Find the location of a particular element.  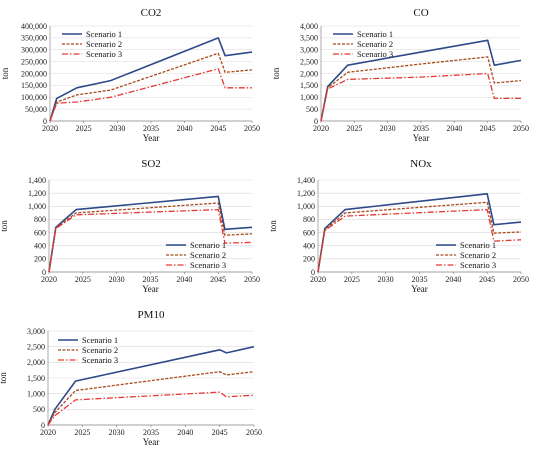

y-tick-label: 150,000 is located at coordinates (34, 85).